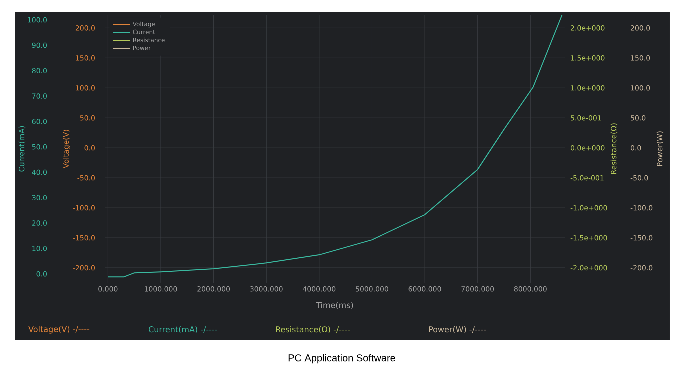  I want to click on text: Current(mA) -/----, so click(183, 330).